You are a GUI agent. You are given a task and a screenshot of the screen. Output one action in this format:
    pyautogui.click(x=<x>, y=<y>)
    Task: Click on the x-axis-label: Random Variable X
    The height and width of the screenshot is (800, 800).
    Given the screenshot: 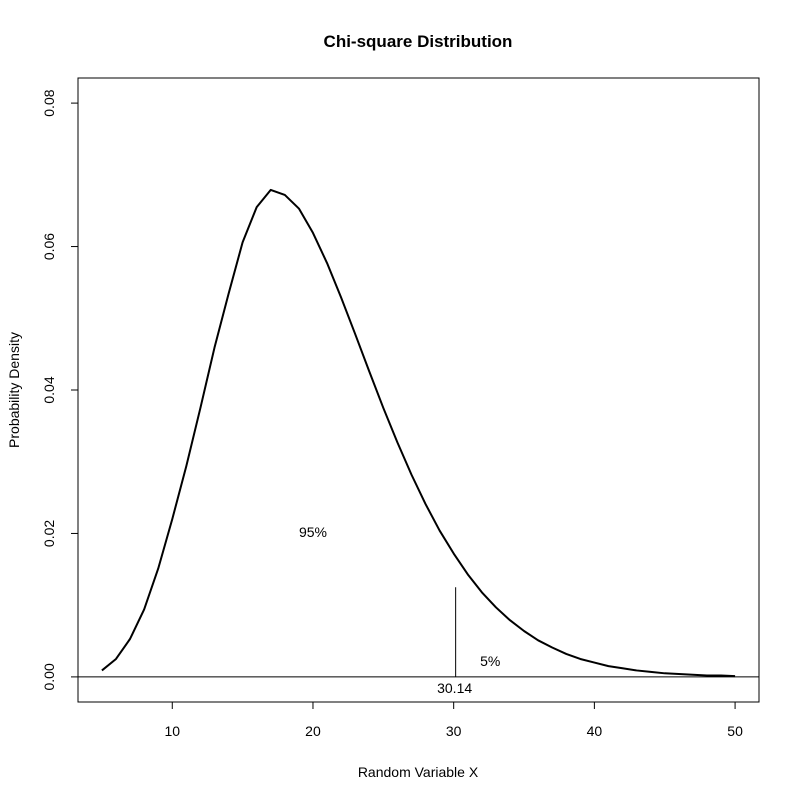 What is the action you would take?
    pyautogui.click(x=418, y=772)
    